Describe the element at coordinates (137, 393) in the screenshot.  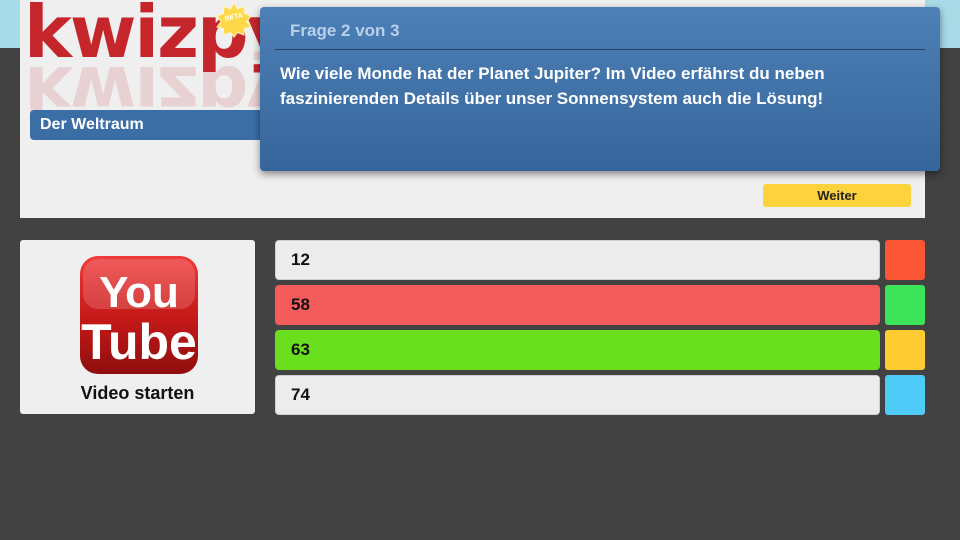
I see `video-start-label: Video starten` at that location.